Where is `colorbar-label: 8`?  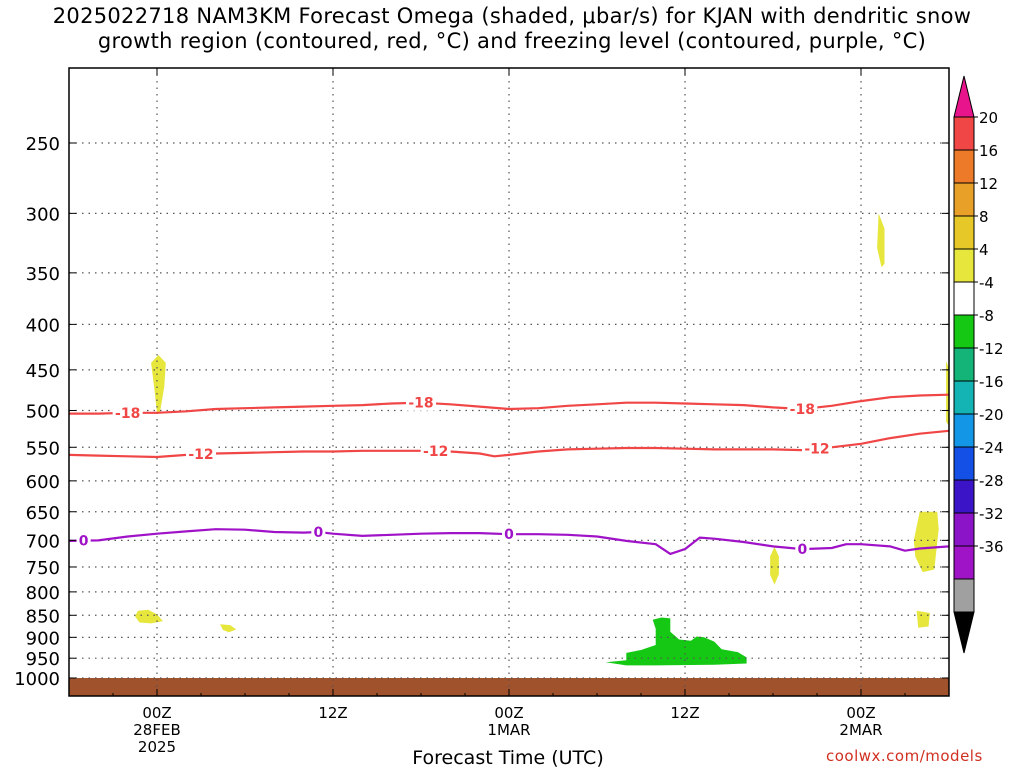 colorbar-label: 8 is located at coordinates (984, 217).